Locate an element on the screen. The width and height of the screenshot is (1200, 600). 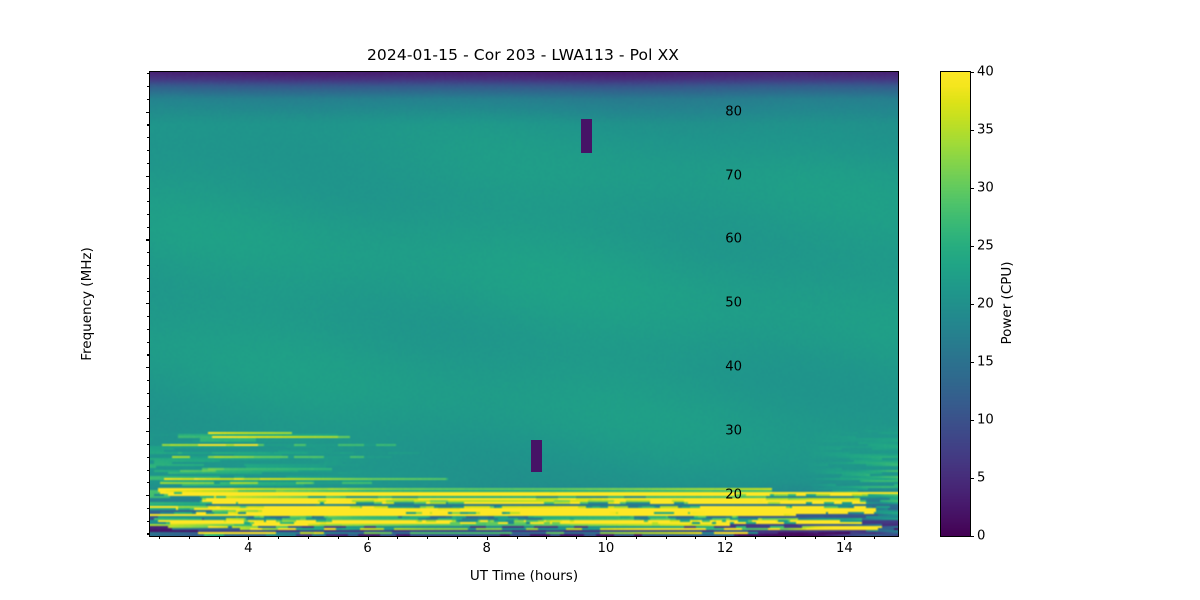
y-tick-label: 50 is located at coordinates (733, 303).